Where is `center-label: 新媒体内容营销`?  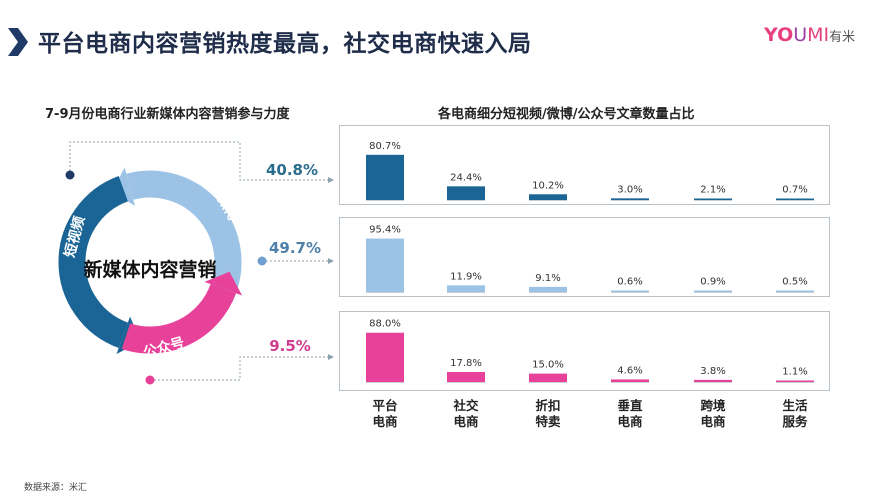
center-label: 新媒体内容营销 is located at coordinates (149, 269).